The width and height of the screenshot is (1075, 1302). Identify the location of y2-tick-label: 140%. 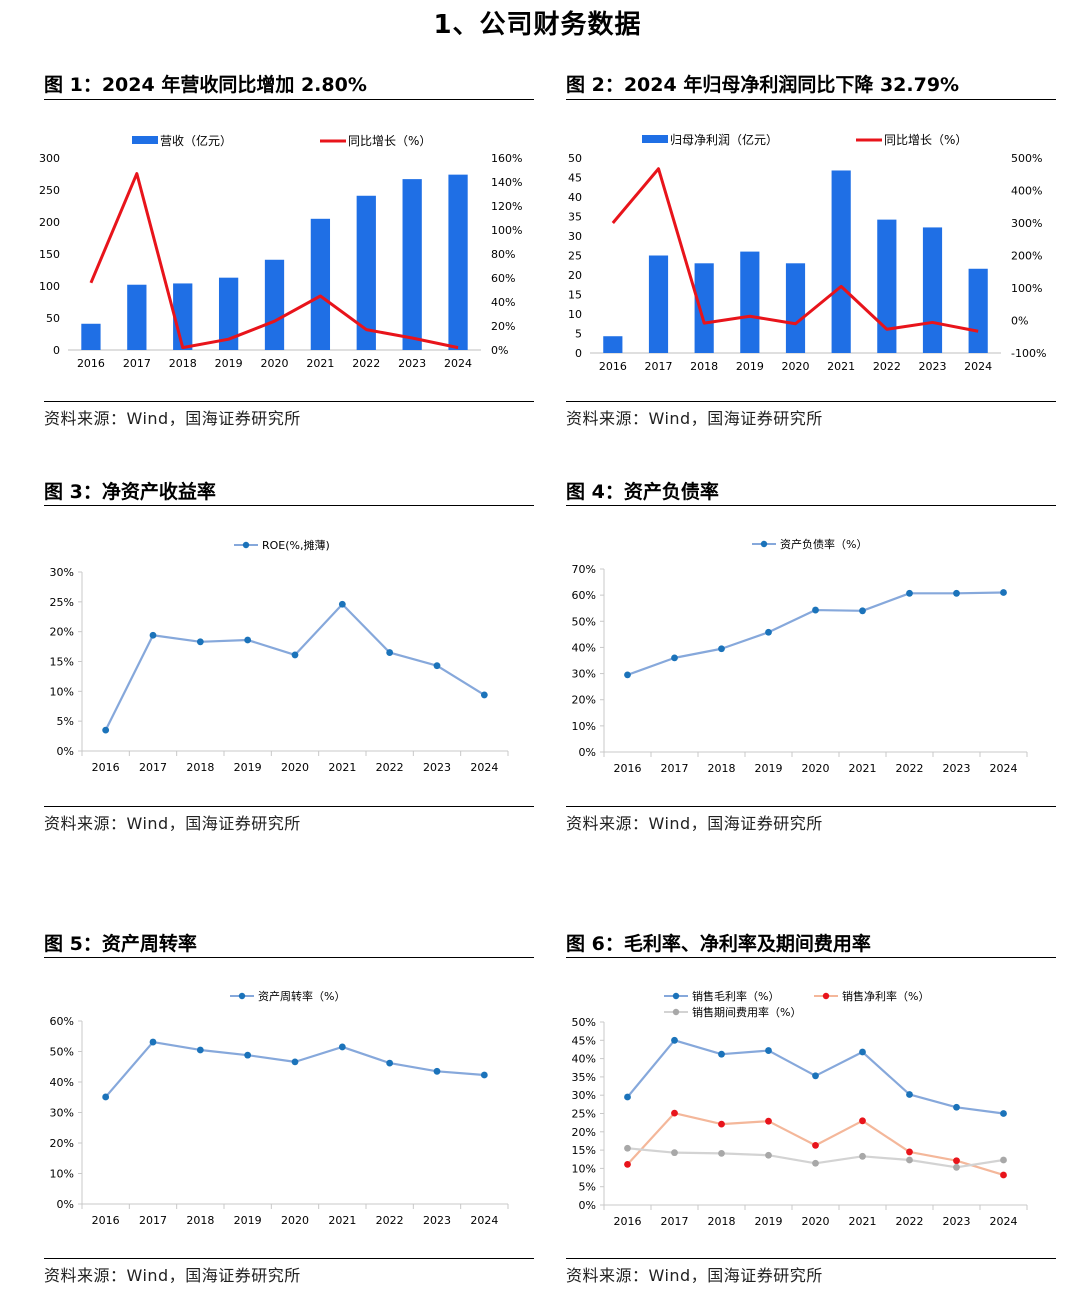
(506, 182).